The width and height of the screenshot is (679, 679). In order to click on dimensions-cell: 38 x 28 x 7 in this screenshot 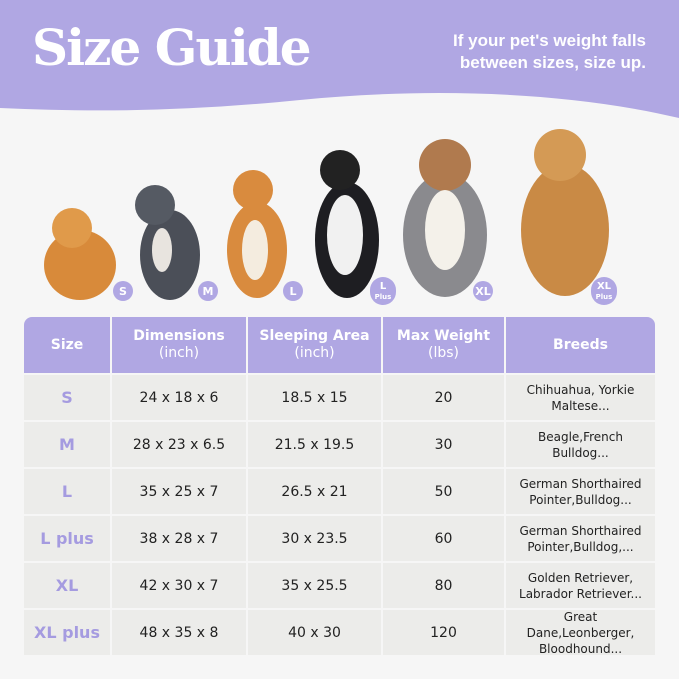, I will do `click(179, 538)`.